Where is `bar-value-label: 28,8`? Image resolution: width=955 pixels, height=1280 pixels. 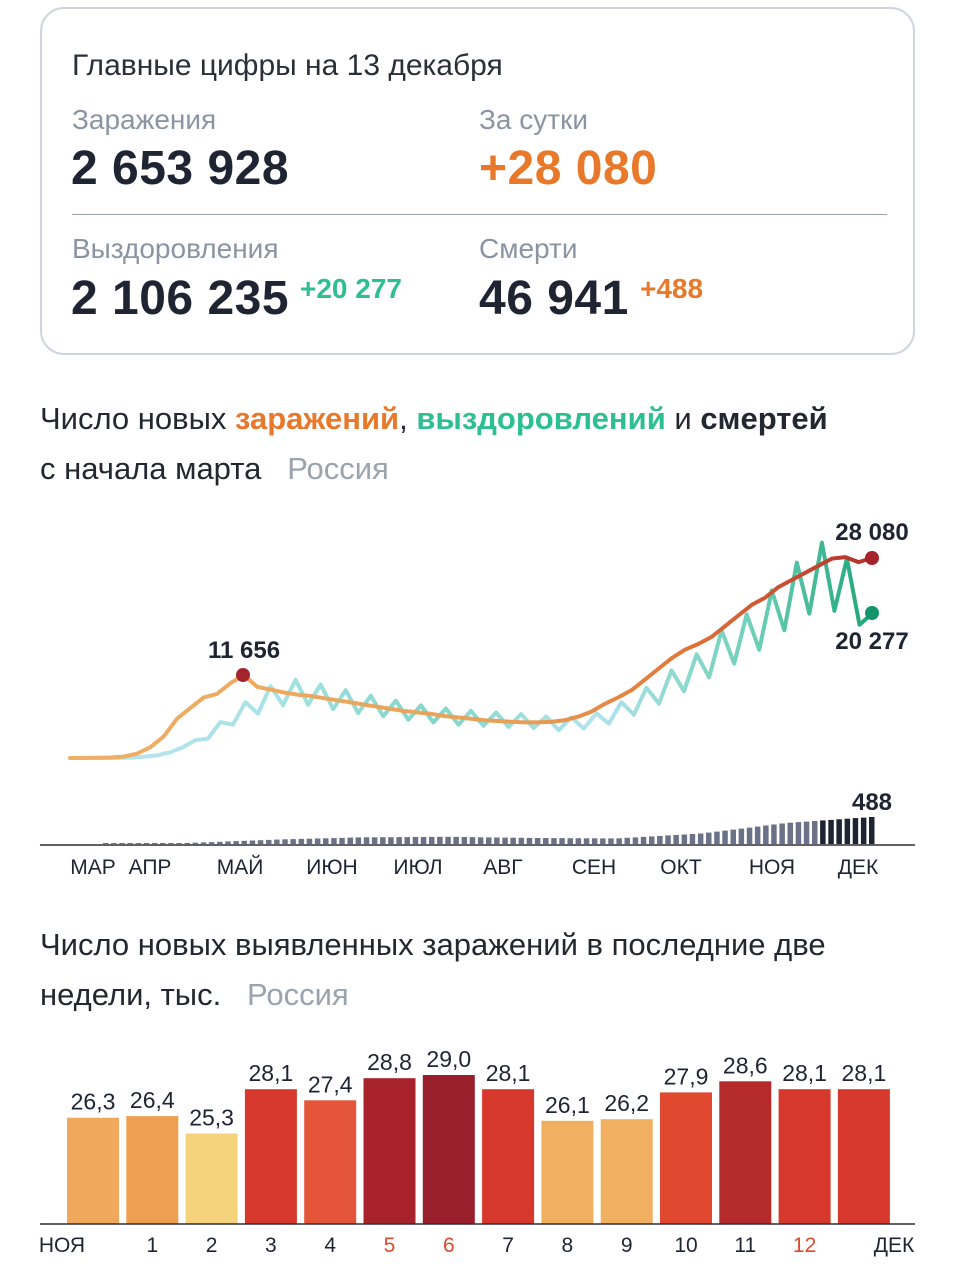
bar-value-label: 28,8 is located at coordinates (389, 1062).